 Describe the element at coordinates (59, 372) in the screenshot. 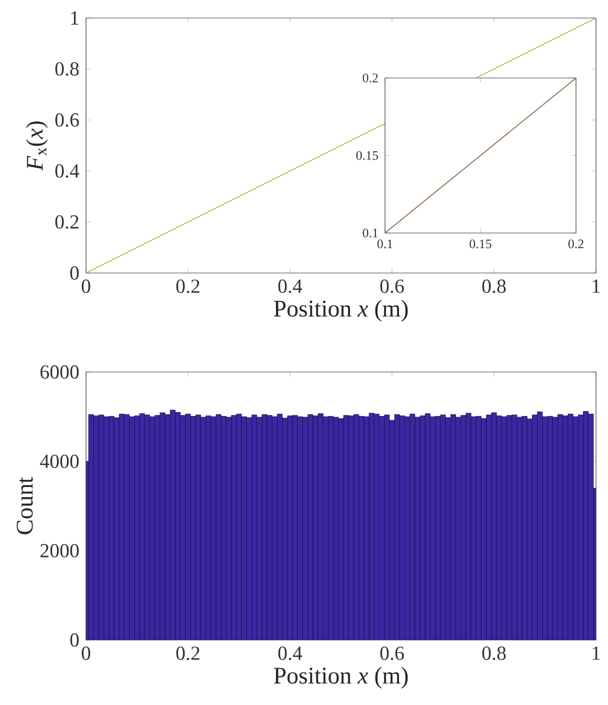

I see `y-tick-label: 6000` at that location.